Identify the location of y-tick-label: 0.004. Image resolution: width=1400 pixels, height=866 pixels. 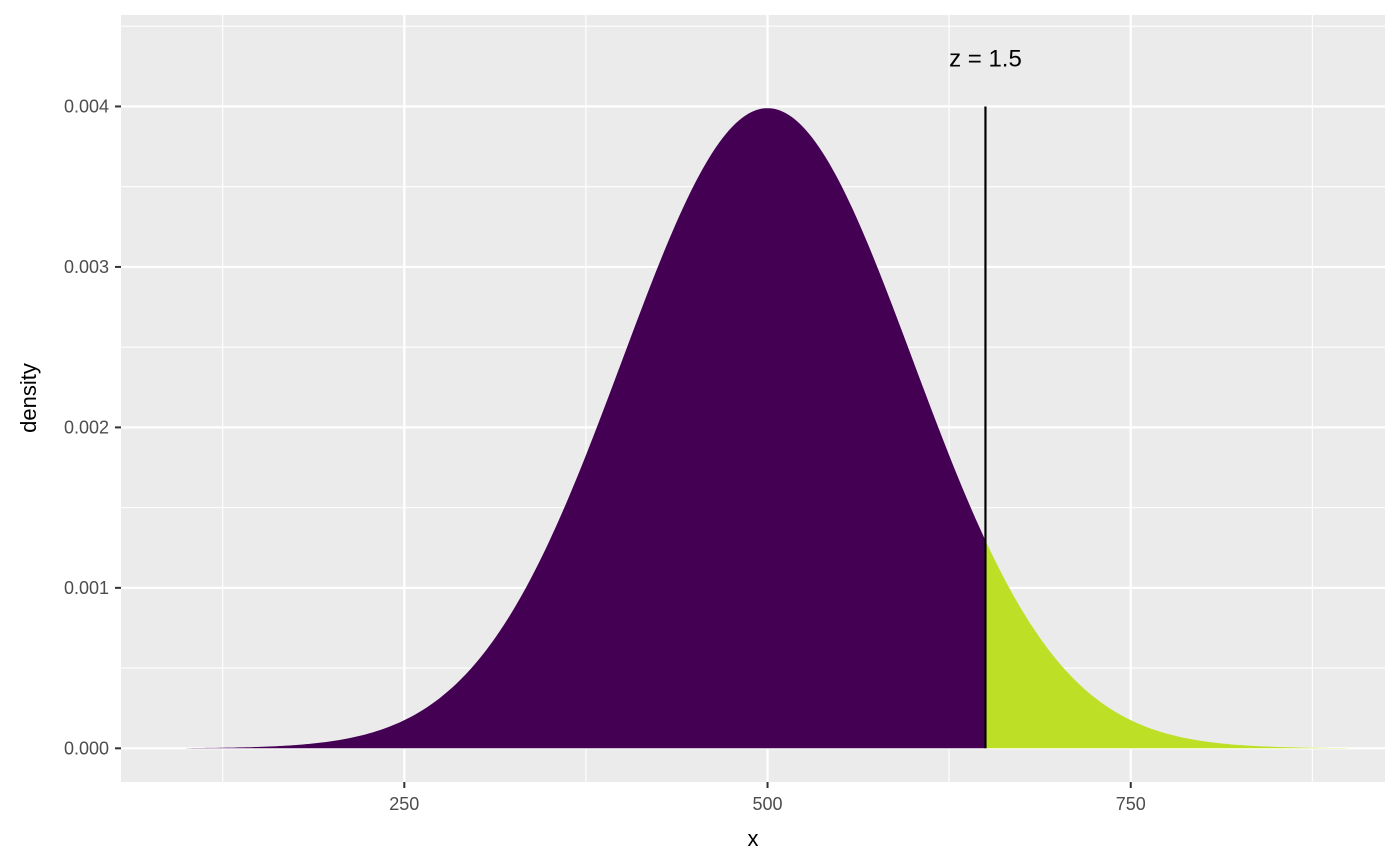
(86, 106).